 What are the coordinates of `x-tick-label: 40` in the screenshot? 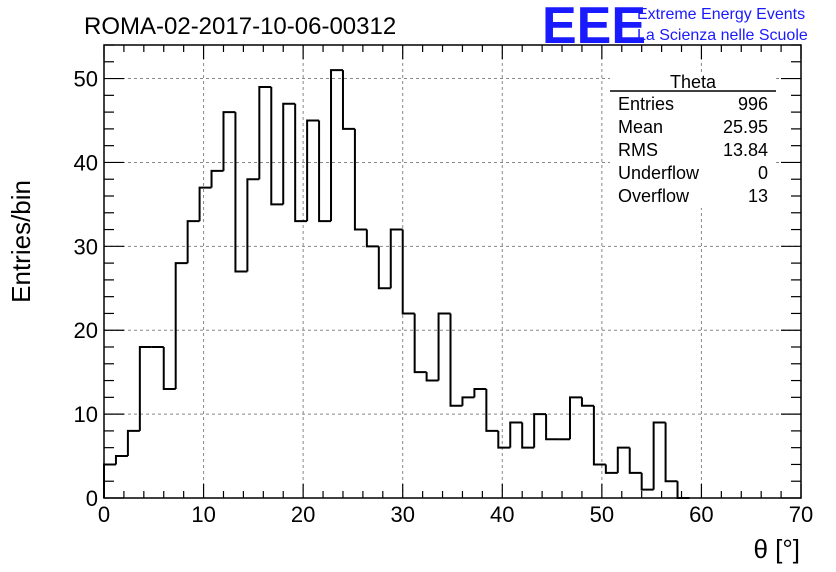 It's located at (502, 514).